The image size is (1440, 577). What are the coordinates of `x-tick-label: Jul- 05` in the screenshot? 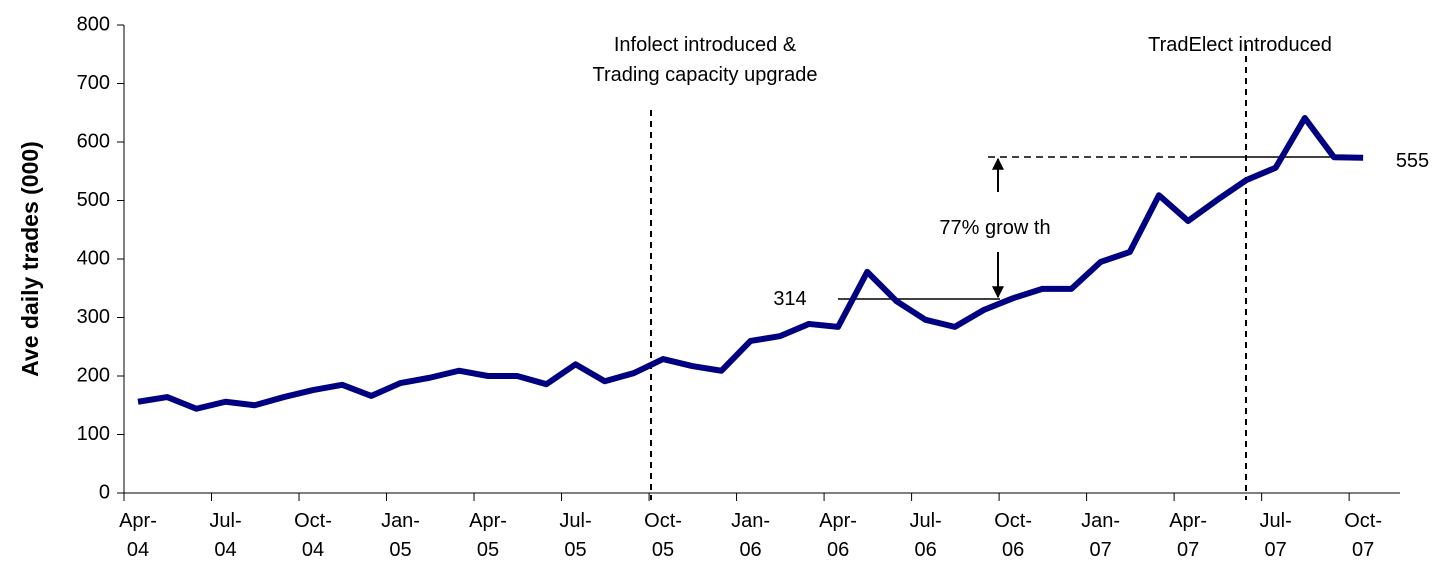 It's located at (575, 535).